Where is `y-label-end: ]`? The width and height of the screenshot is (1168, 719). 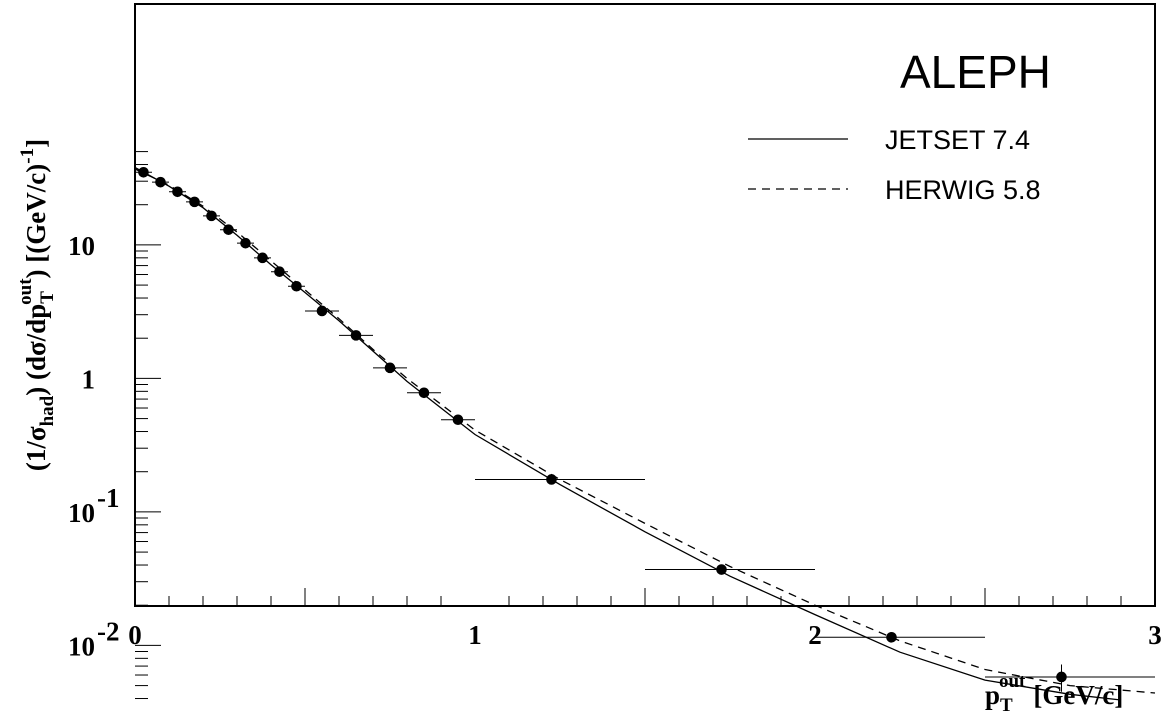
y-label-end: ] is located at coordinates (36, 143).